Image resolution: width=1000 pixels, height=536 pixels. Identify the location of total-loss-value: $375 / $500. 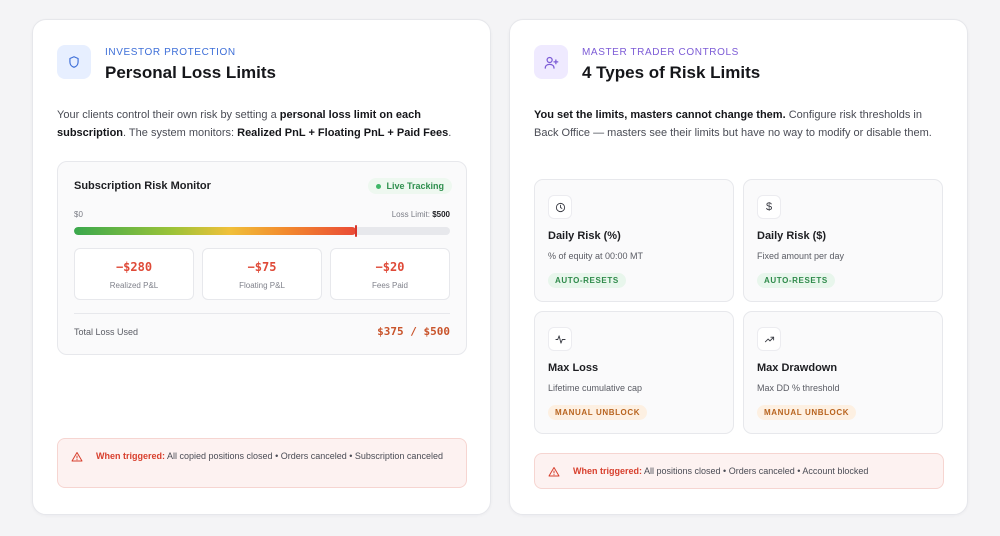
(413, 331).